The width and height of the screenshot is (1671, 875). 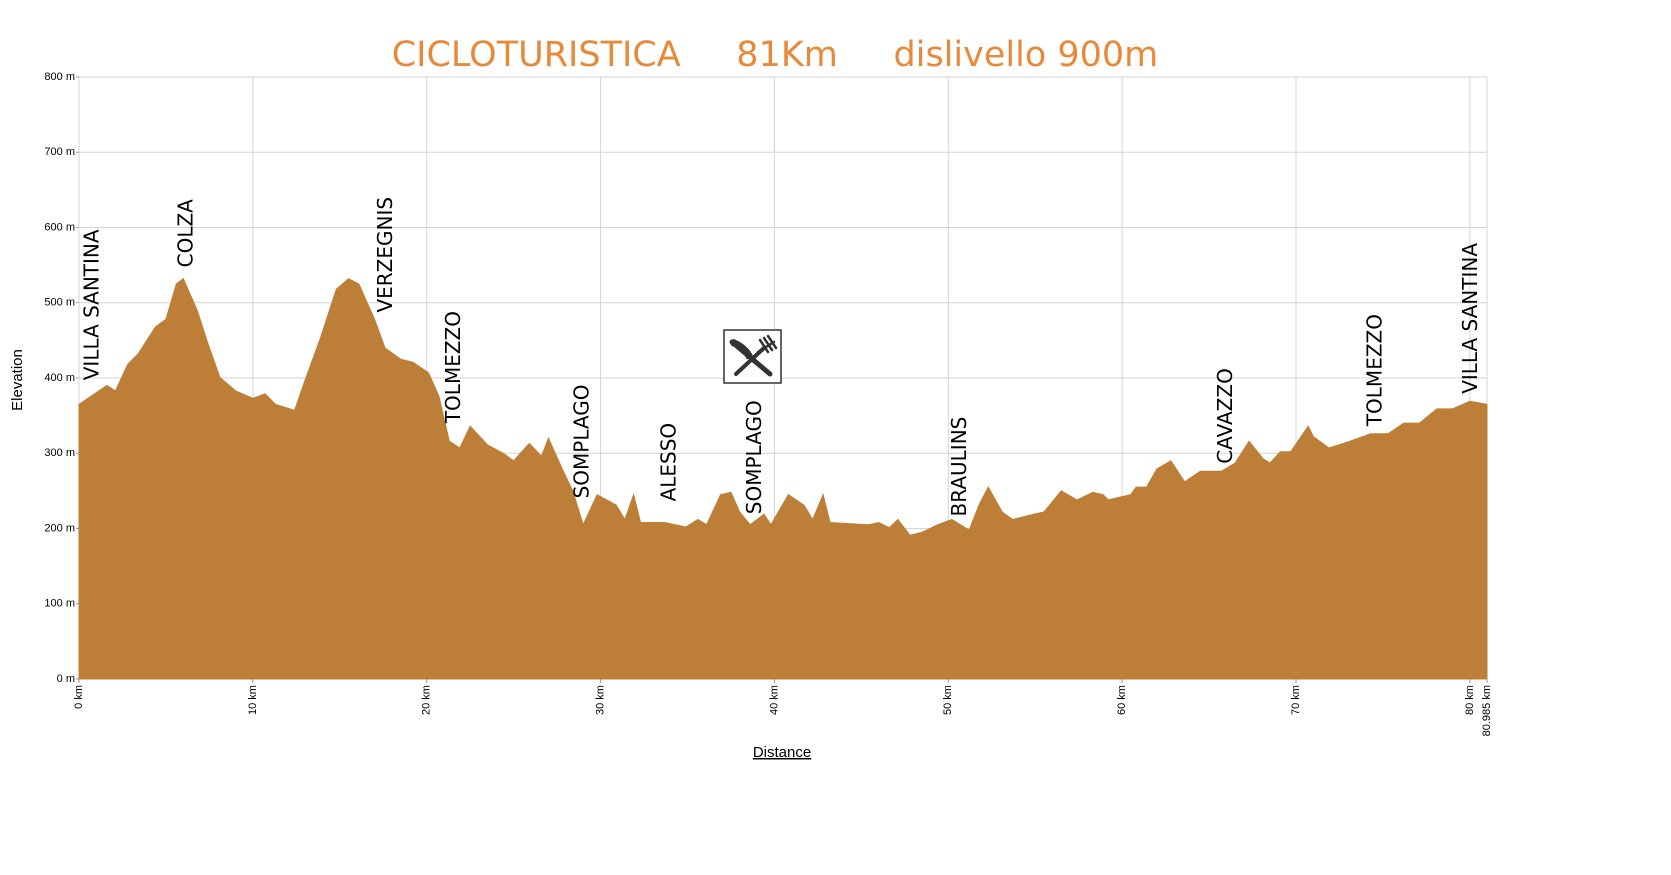 What do you see at coordinates (59, 604) in the screenshot?
I see `y-tick-label: 100 m` at bounding box center [59, 604].